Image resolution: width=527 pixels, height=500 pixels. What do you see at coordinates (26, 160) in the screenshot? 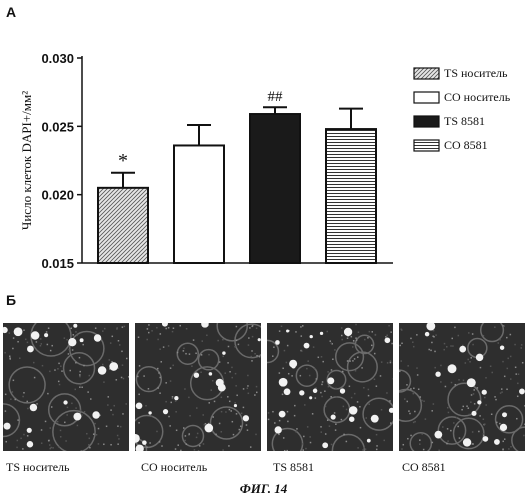
I see `y-axis-label: Число клеток DAPI+/мм²` at bounding box center [26, 160].